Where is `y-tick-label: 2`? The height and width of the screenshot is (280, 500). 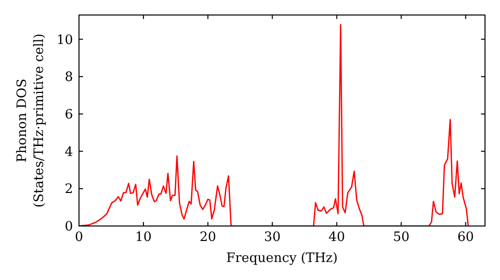 y-tick-label: 2 is located at coordinates (68, 190).